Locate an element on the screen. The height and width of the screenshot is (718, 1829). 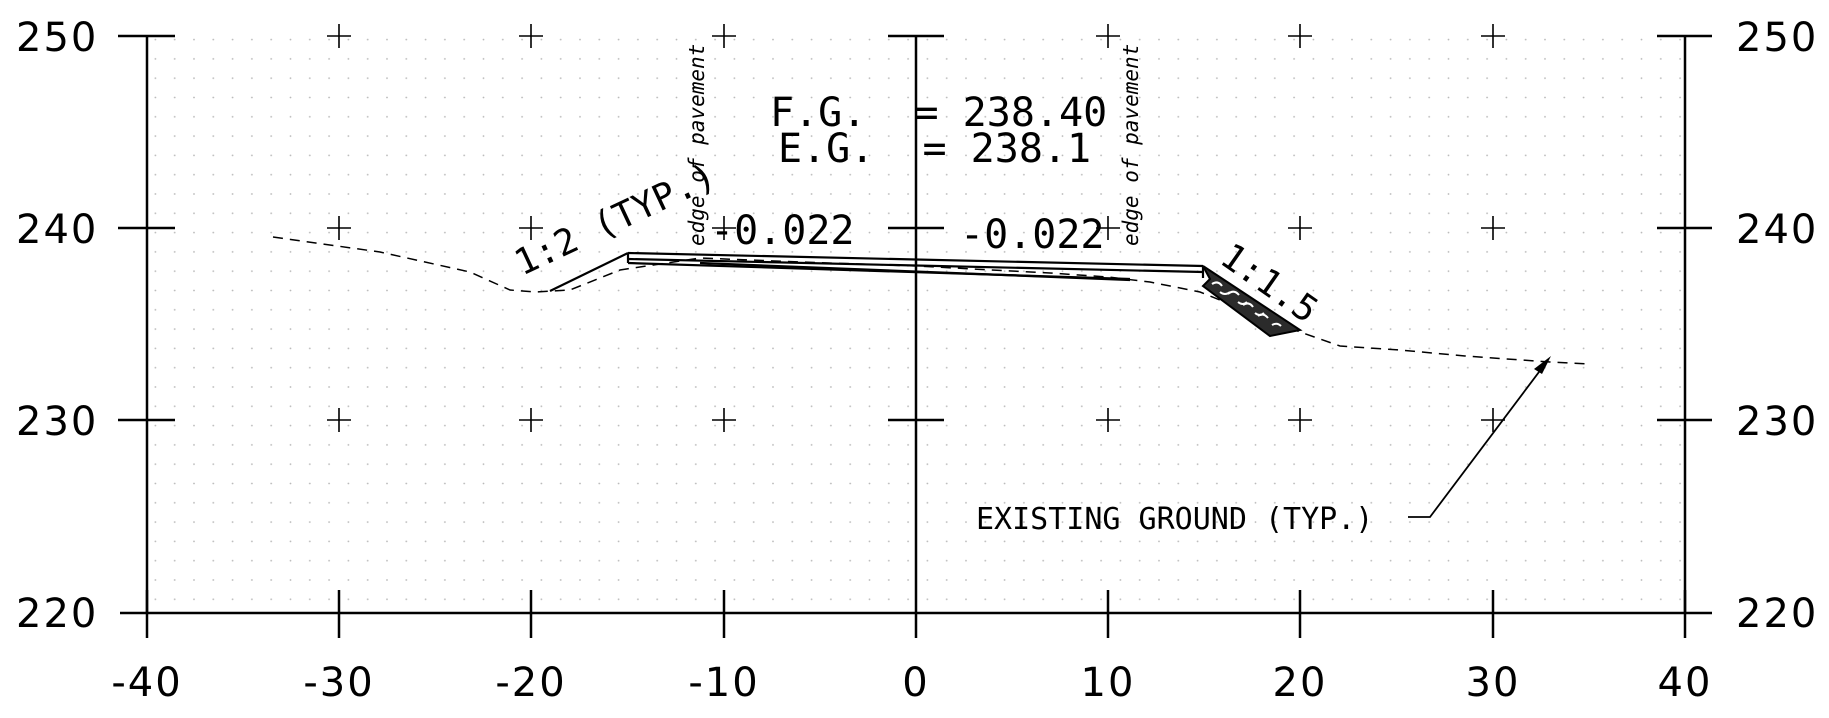
edge-of-pavement-left-label: edge of pavement is located at coordinates (697, 145).